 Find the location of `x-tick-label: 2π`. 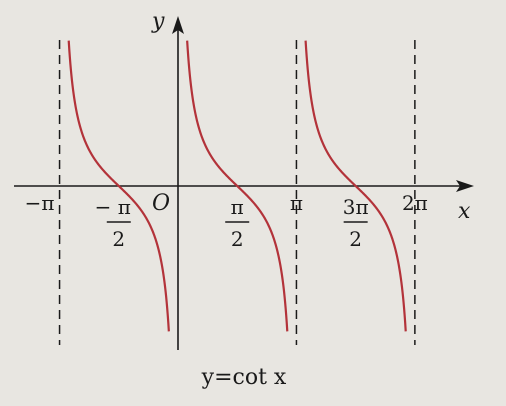

x-tick-label: 2π is located at coordinates (415, 203).